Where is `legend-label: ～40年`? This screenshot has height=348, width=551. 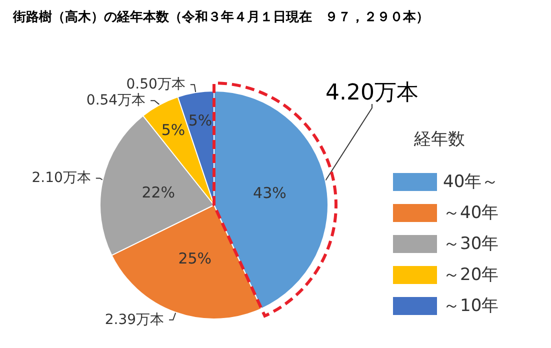
legend-label: ～40年 is located at coordinates (471, 213).